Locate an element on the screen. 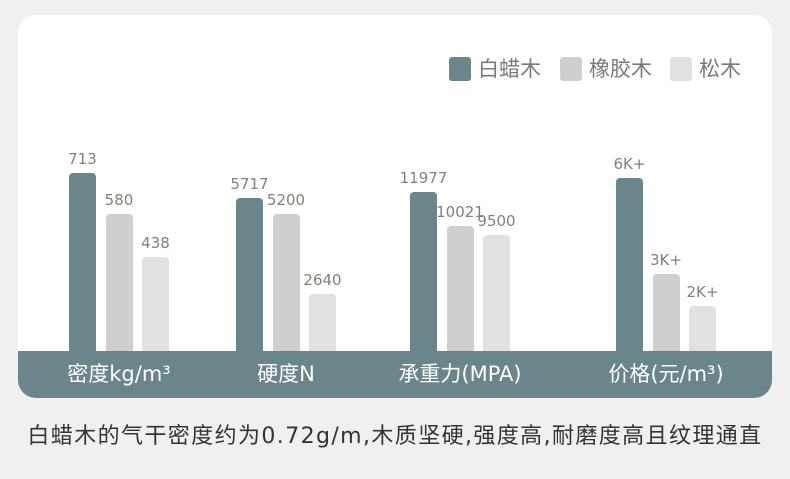 This screenshot has width=790, height=479. bar-value-label: 438 is located at coordinates (155, 243).